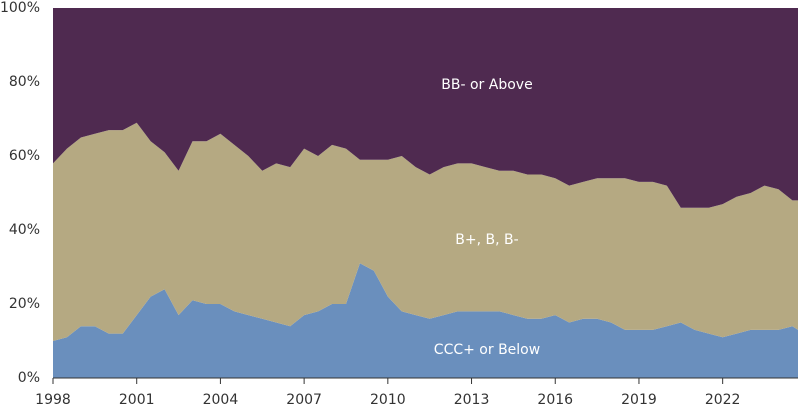  I want to click on y-tick-label: 40%, so click(24, 230).